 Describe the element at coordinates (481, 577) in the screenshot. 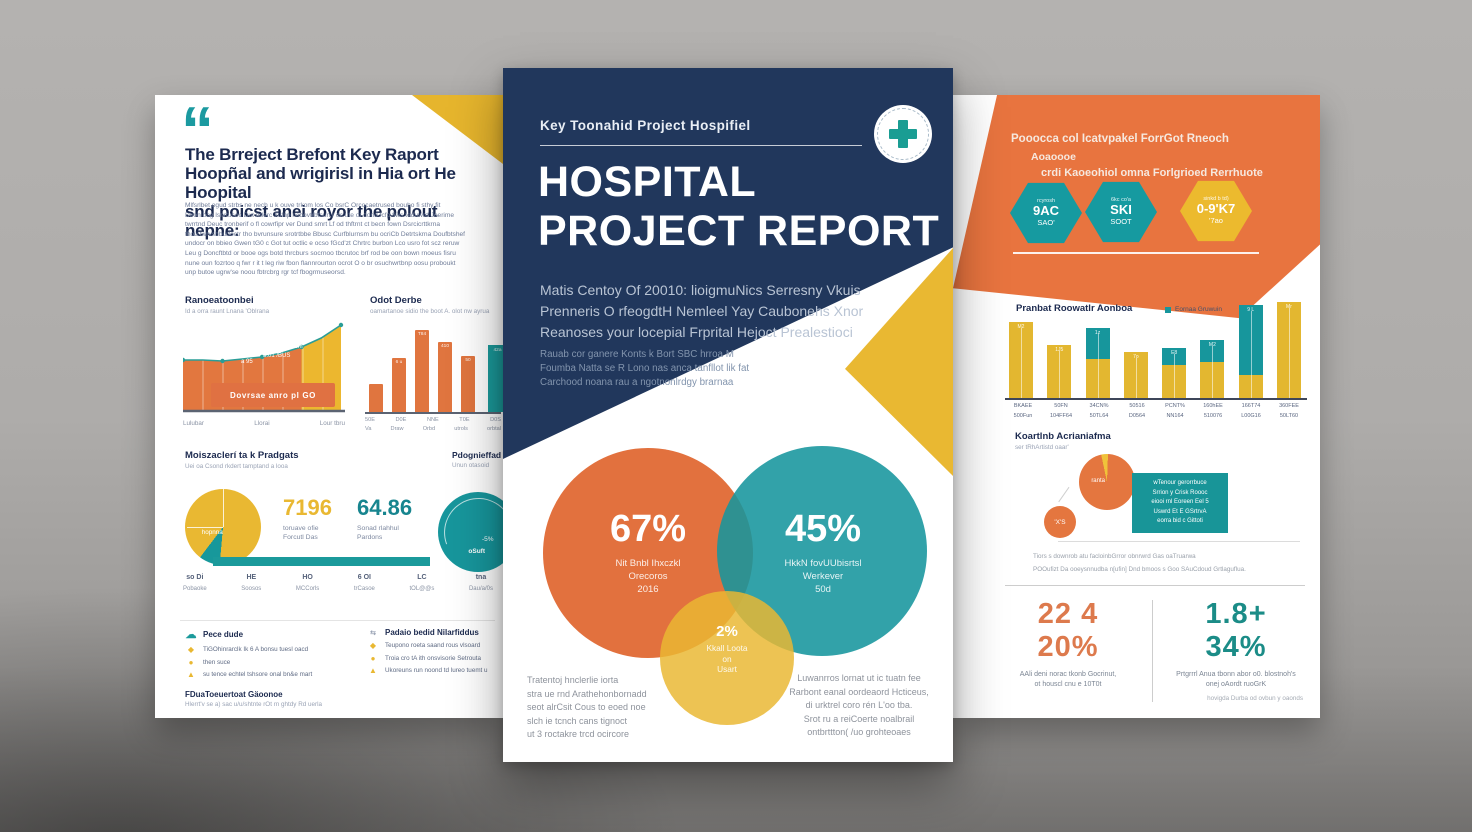

I see `stats-row-value: tna` at that location.